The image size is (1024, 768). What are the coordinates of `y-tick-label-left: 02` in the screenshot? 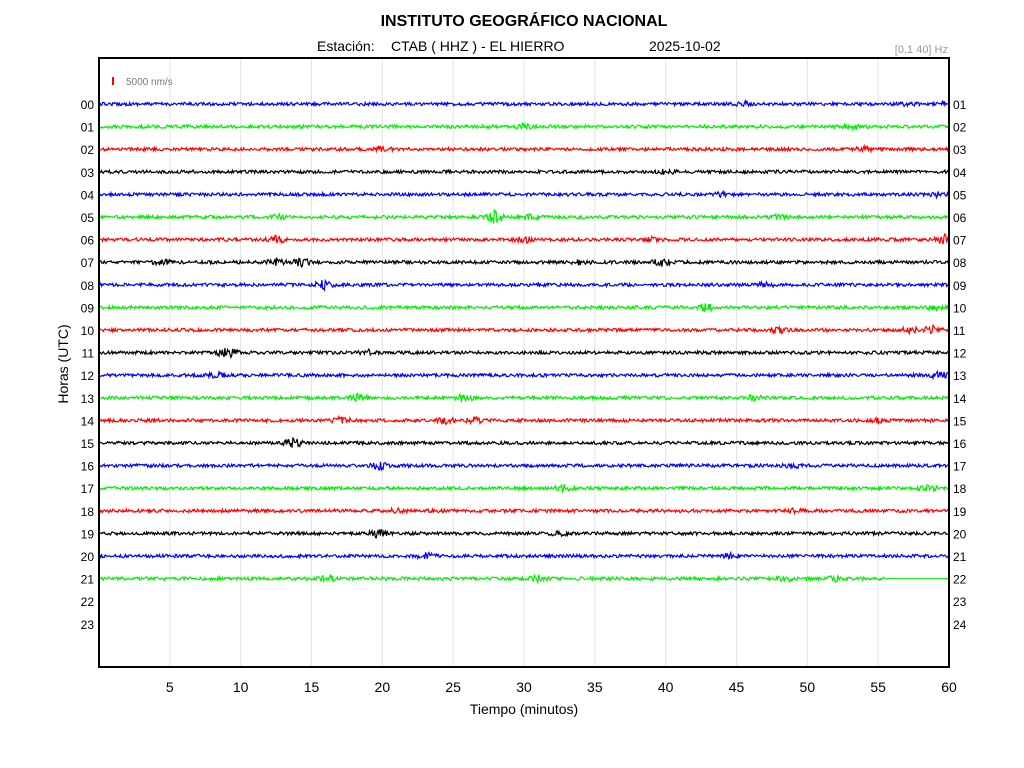 It's located at (88, 150).